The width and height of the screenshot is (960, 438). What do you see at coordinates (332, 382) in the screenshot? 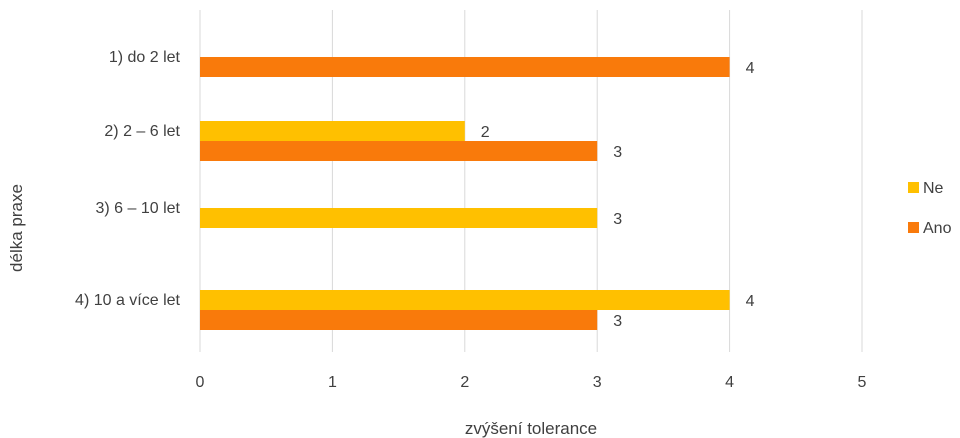
I see `x-tick-label: 1` at bounding box center [332, 382].